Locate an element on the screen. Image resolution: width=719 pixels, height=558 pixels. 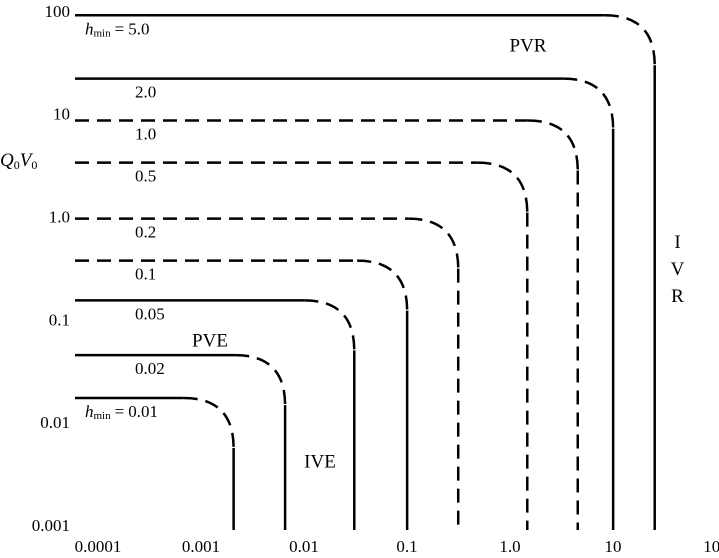
y-label-symbol: V is located at coordinates (27, 160).